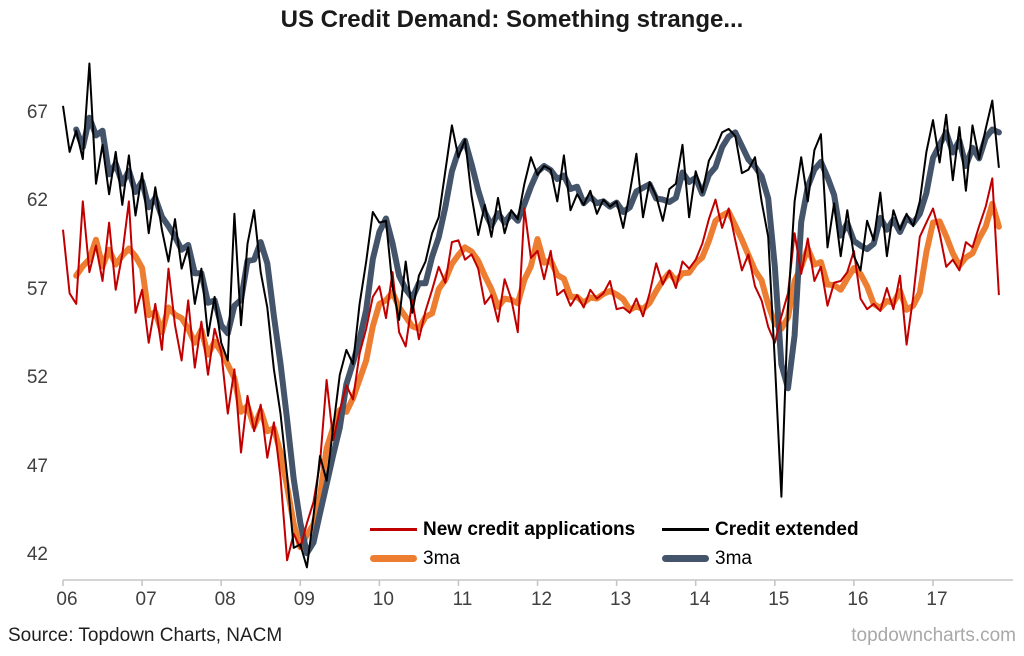  What do you see at coordinates (621, 599) in the screenshot?
I see `x-tick-label-13: 13` at bounding box center [621, 599].